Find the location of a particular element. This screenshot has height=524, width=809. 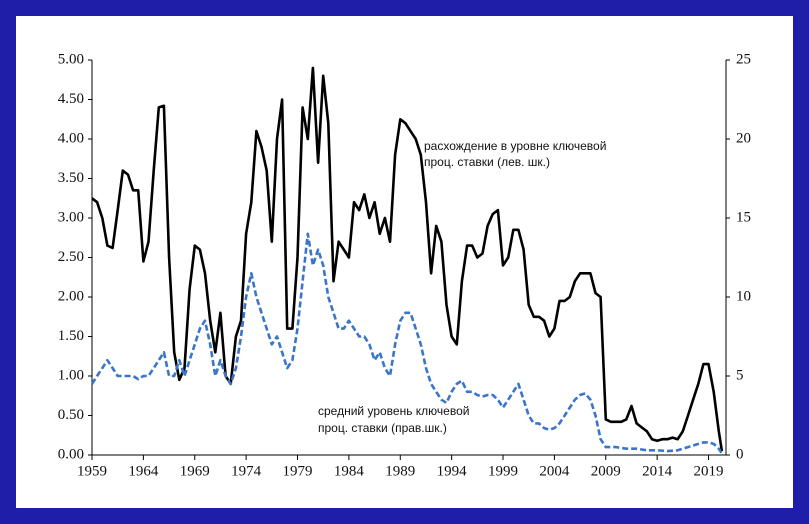

x-tick-label: 1959 is located at coordinates (92, 471).